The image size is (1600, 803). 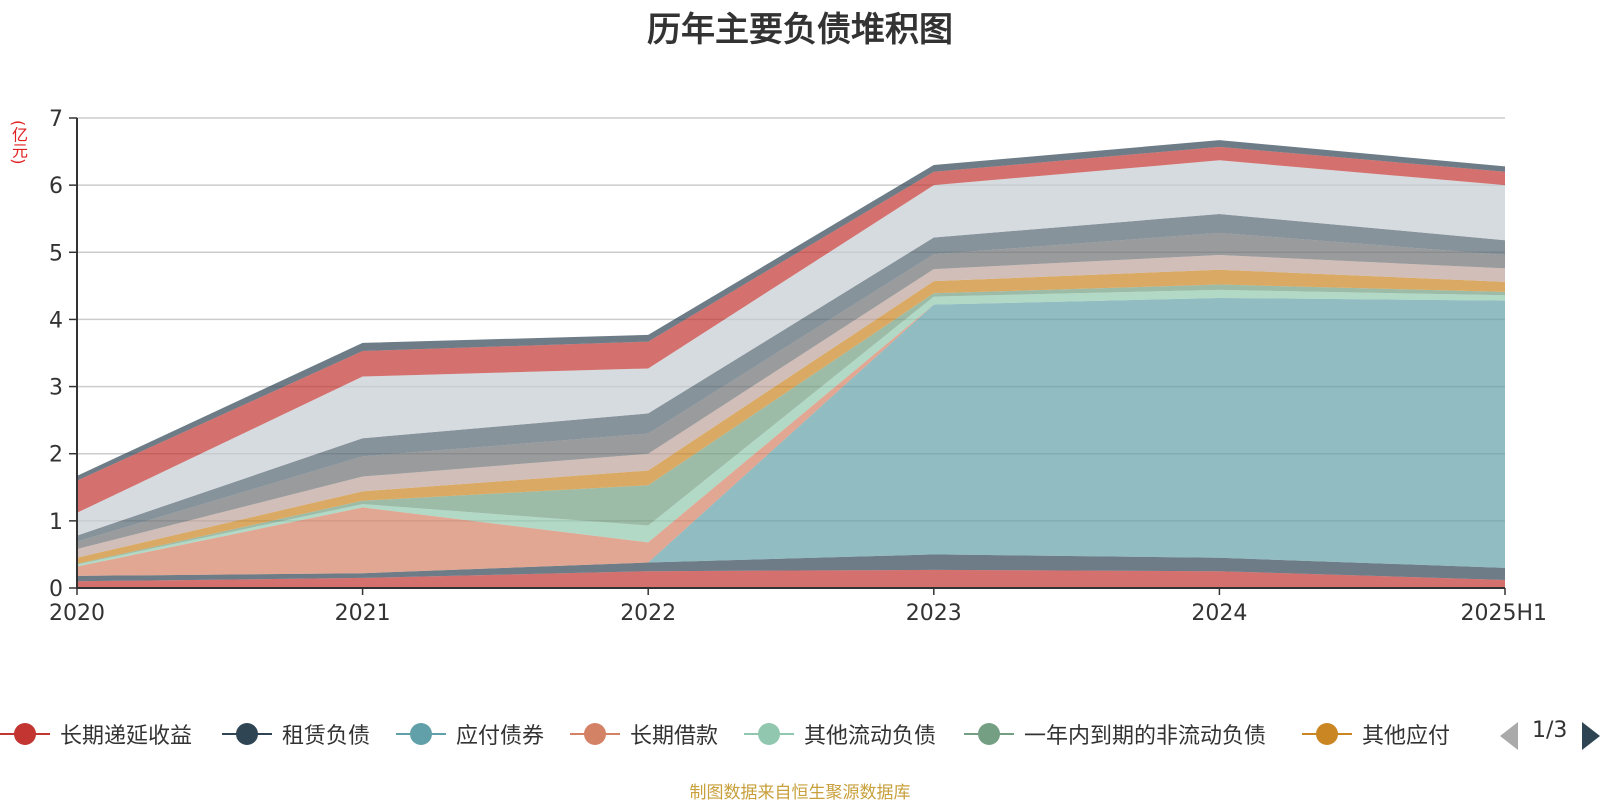 What do you see at coordinates (56, 388) in the screenshot?
I see `y-tick-label: 3` at bounding box center [56, 388].